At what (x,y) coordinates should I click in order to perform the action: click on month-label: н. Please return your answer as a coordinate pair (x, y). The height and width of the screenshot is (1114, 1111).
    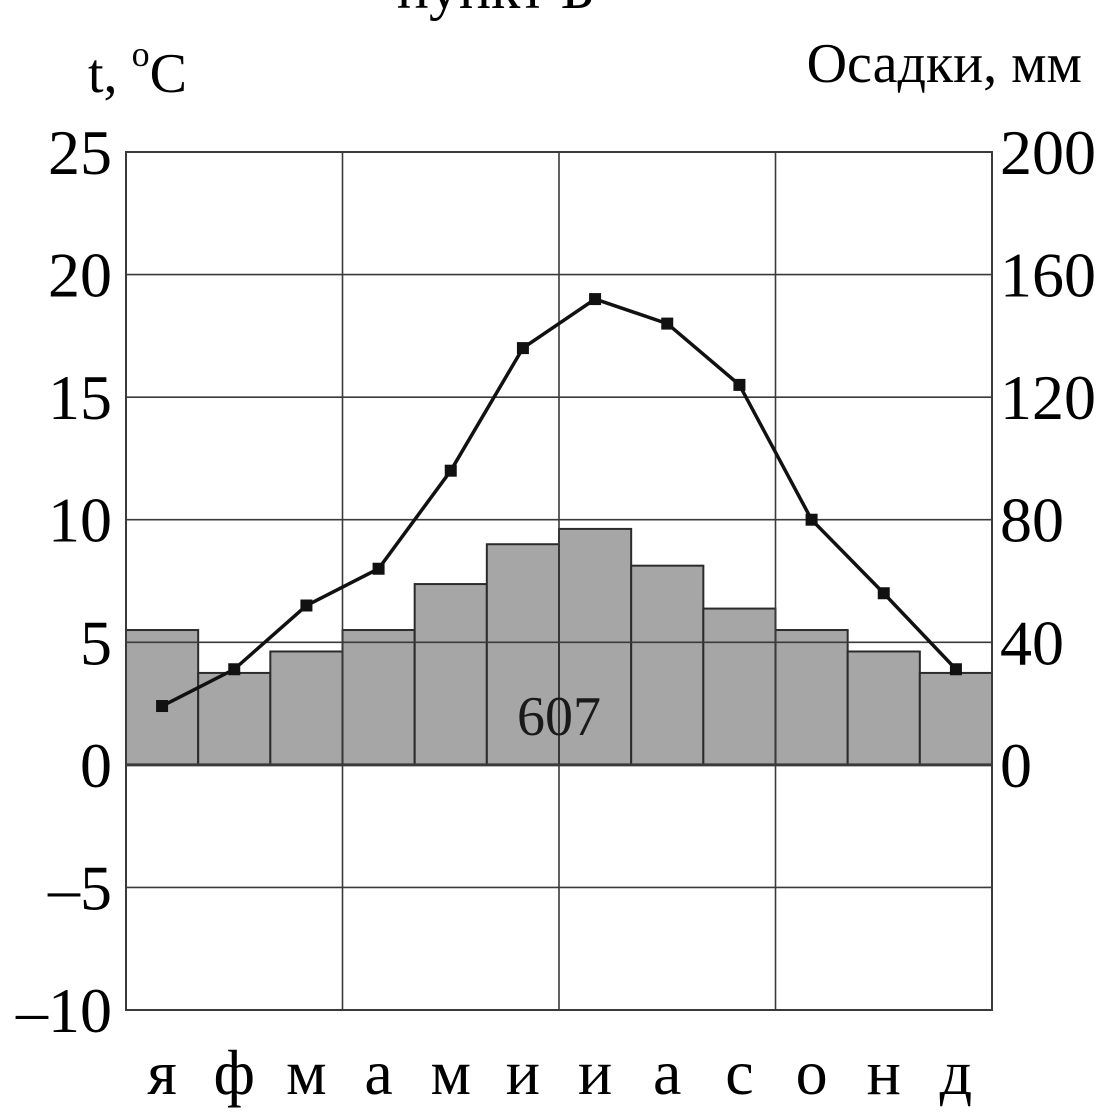
    Looking at the image, I should click on (884, 1072).